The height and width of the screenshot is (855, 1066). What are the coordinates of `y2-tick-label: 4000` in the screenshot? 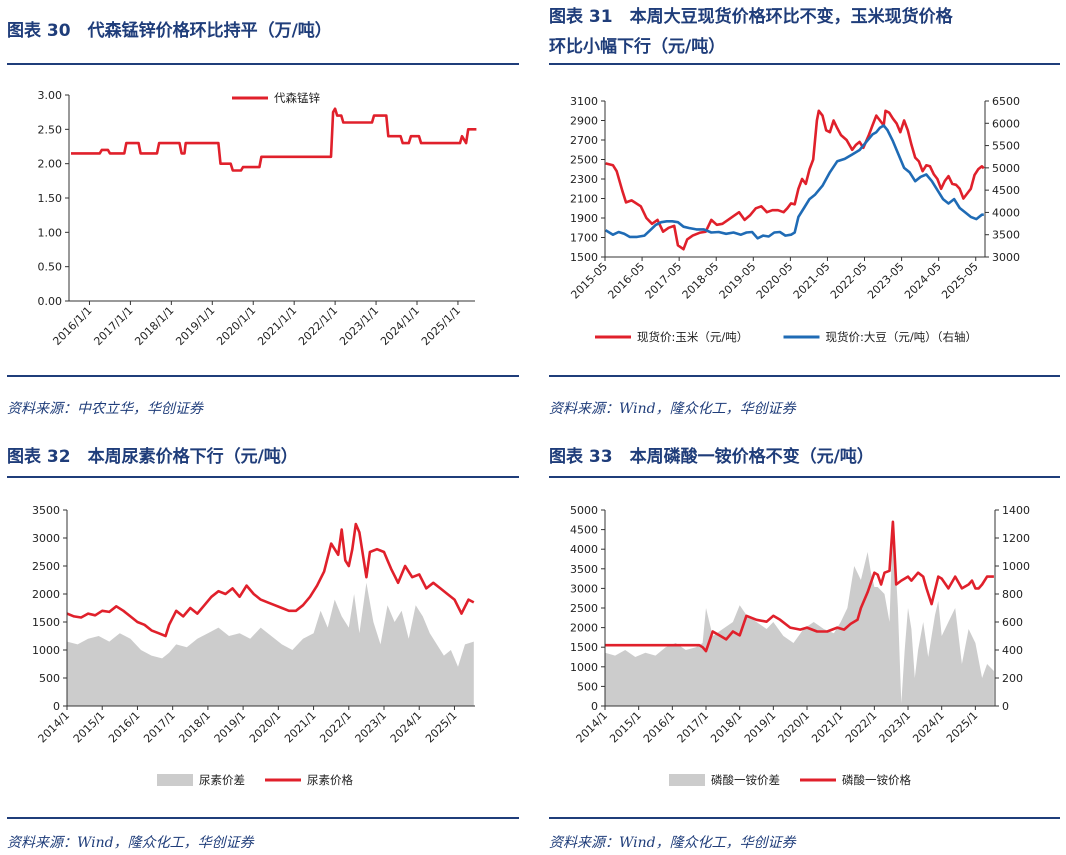 It's located at (1006, 212).